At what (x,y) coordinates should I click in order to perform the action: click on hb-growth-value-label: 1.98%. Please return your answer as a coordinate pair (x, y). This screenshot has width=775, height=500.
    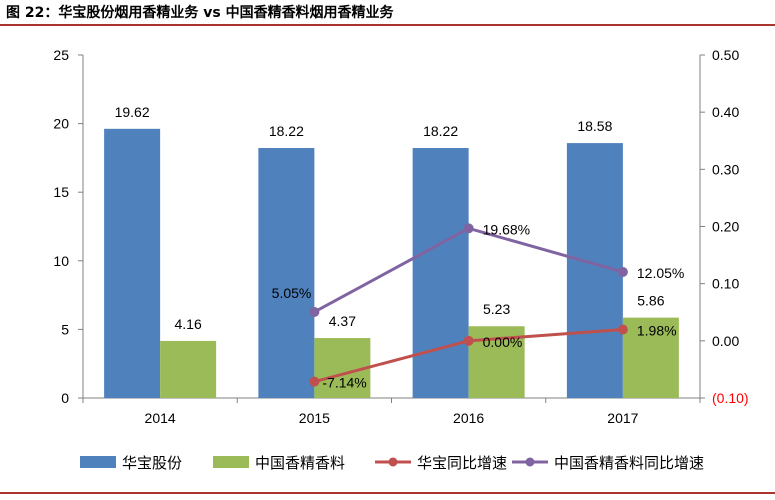
    Looking at the image, I should click on (657, 331).